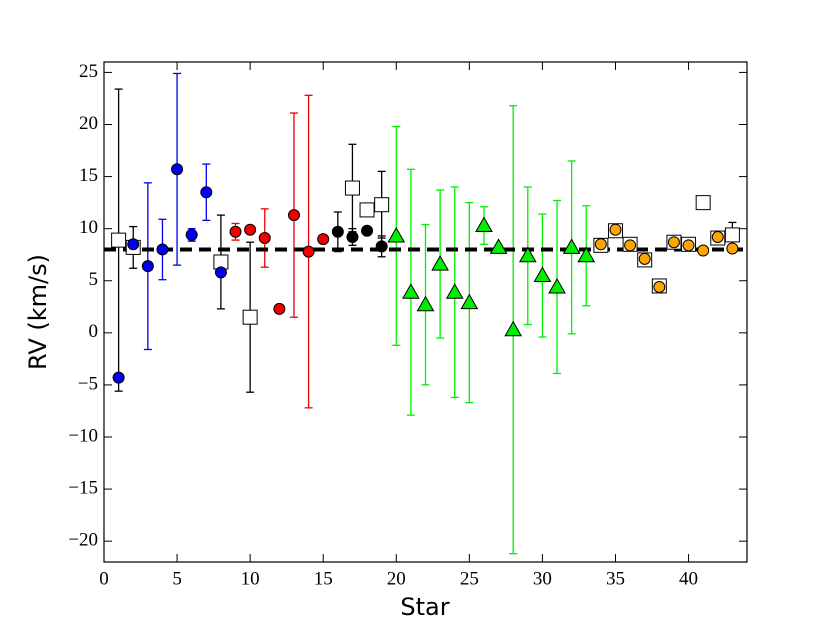  I want to click on x-tick-label: 0, so click(104, 578).